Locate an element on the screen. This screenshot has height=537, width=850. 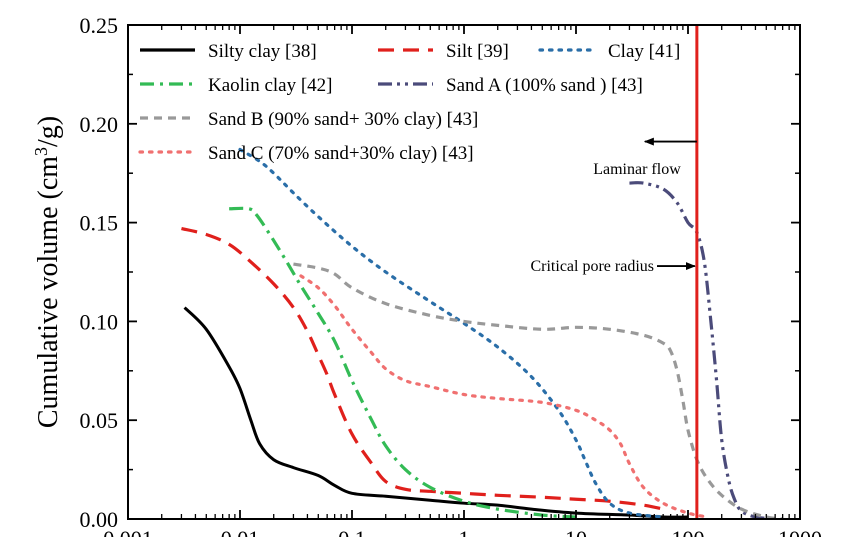
y-axis-label-superscript: 3 is located at coordinates (41, 151).